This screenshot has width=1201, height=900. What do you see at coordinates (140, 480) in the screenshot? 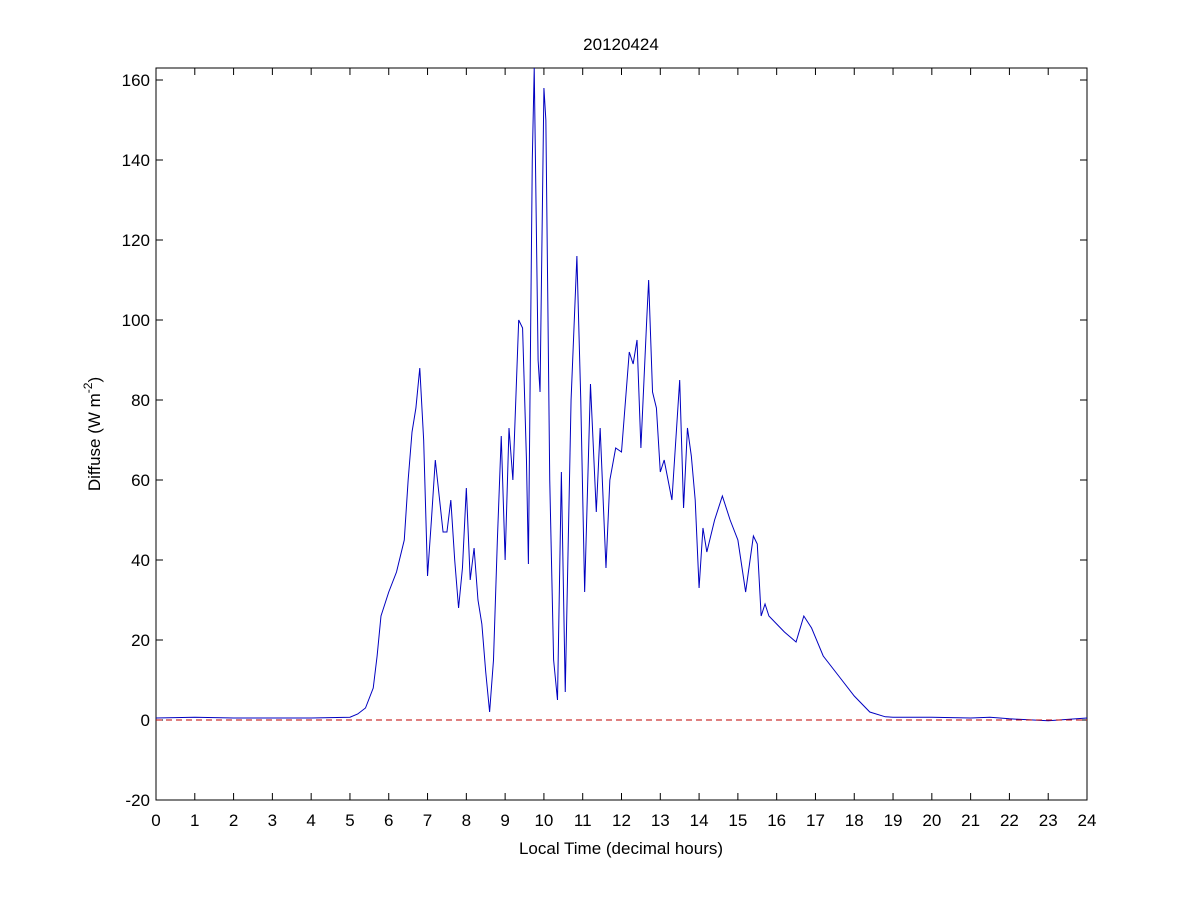
I see `y-tick-label: 60` at bounding box center [140, 480].